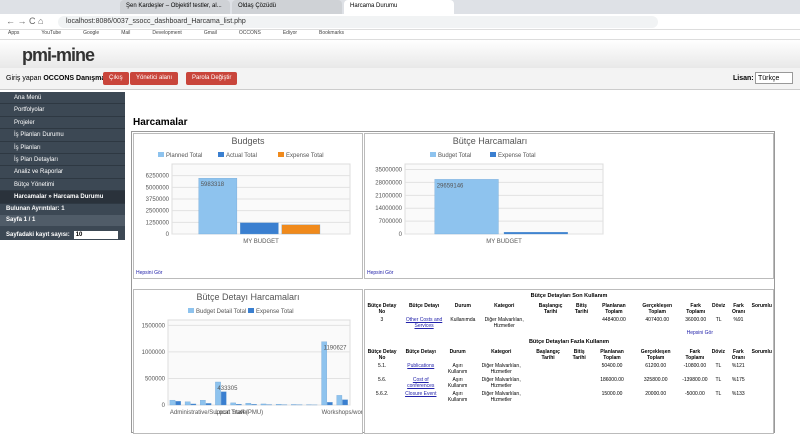 Image resolution: width=800 pixels, height=434 pixels. Describe the element at coordinates (331, 34) in the screenshot. I see `bookmark: Bookmarks` at that location.